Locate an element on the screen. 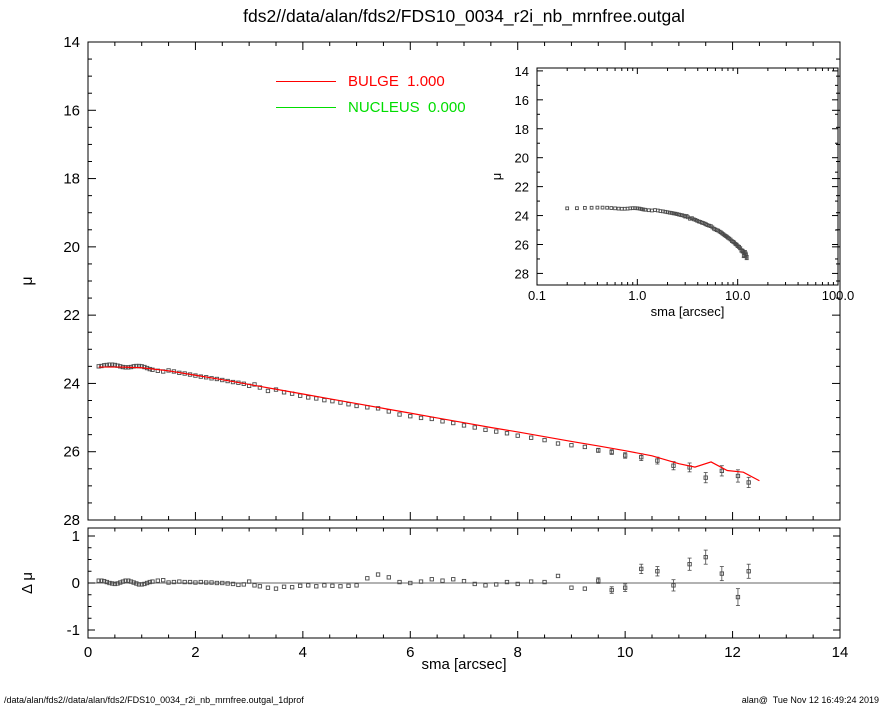 This screenshot has width=885, height=708. svg-text: 2 is located at coordinates (195, 652).